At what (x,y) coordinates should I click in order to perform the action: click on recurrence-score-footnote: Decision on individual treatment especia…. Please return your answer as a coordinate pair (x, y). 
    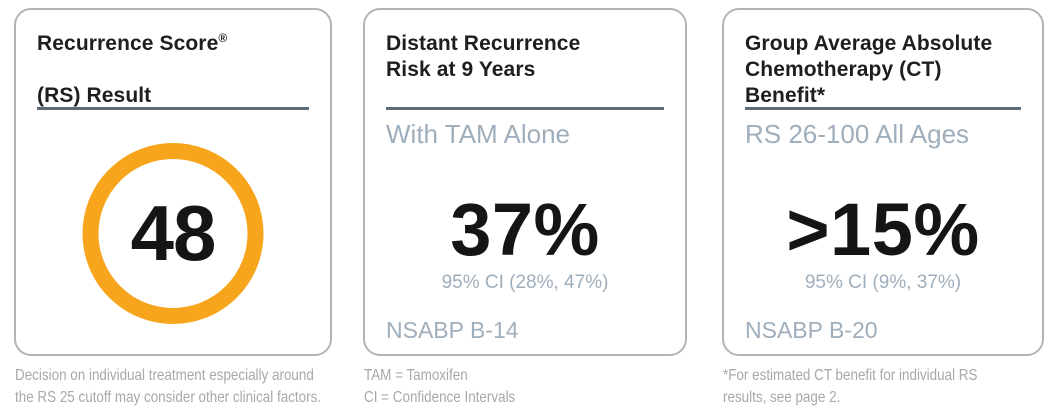
    Looking at the image, I should click on (168, 386).